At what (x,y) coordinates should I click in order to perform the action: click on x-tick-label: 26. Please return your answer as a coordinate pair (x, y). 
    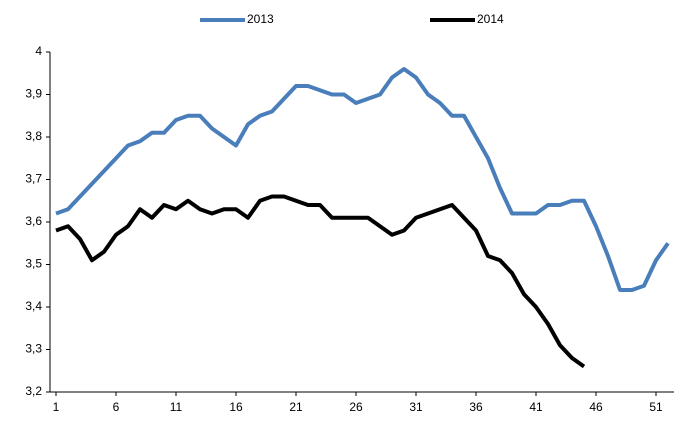
    Looking at the image, I should click on (356, 407).